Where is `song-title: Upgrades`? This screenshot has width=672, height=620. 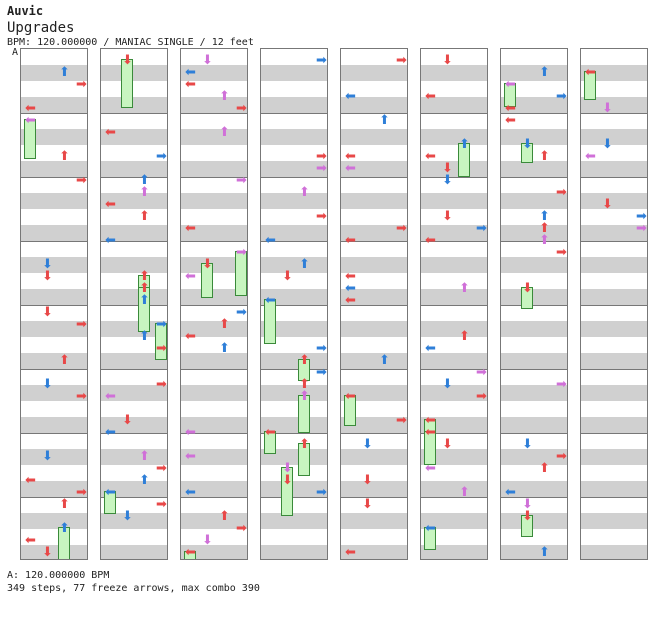
song-title: Upgrades is located at coordinates (41, 28).